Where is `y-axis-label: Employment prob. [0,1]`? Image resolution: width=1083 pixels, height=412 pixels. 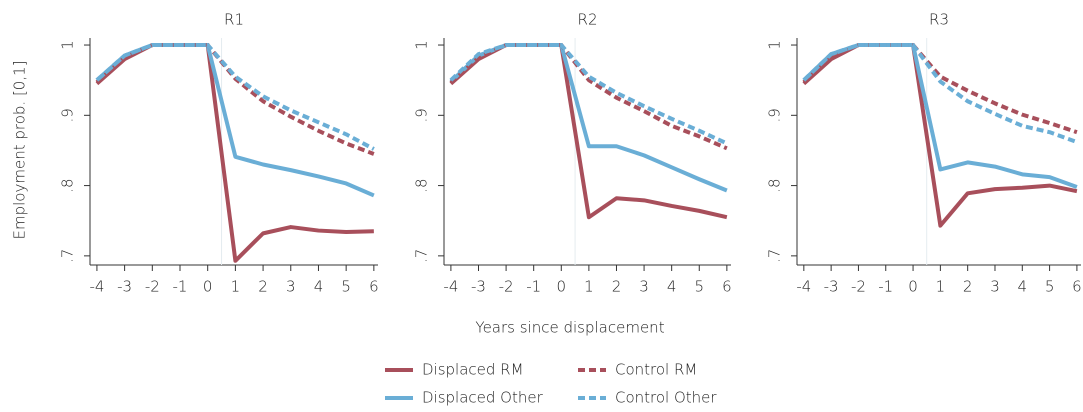 y-axis-label: Employment prob. [0,1] is located at coordinates (20, 150).